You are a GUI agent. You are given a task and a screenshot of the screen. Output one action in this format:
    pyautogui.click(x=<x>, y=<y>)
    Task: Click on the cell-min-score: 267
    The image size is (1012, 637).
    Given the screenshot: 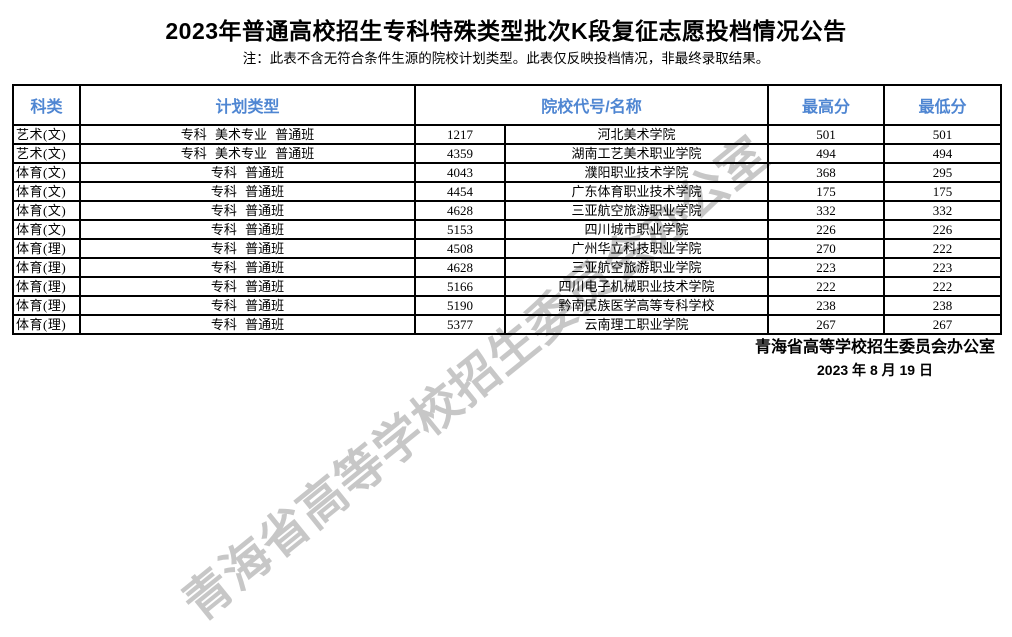 What is the action you would take?
    pyautogui.click(x=943, y=324)
    